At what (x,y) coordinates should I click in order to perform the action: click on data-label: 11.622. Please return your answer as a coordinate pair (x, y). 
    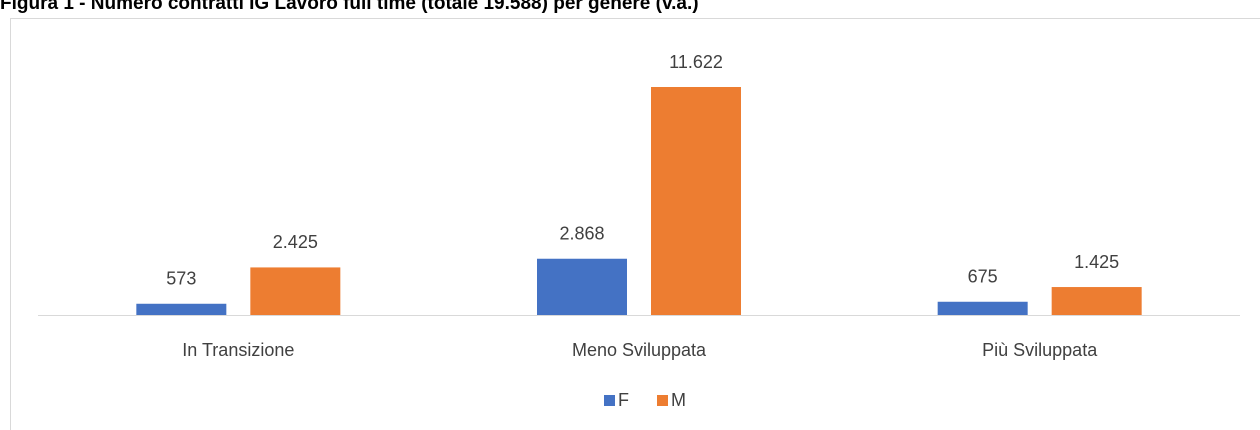
    Looking at the image, I should click on (696, 62).